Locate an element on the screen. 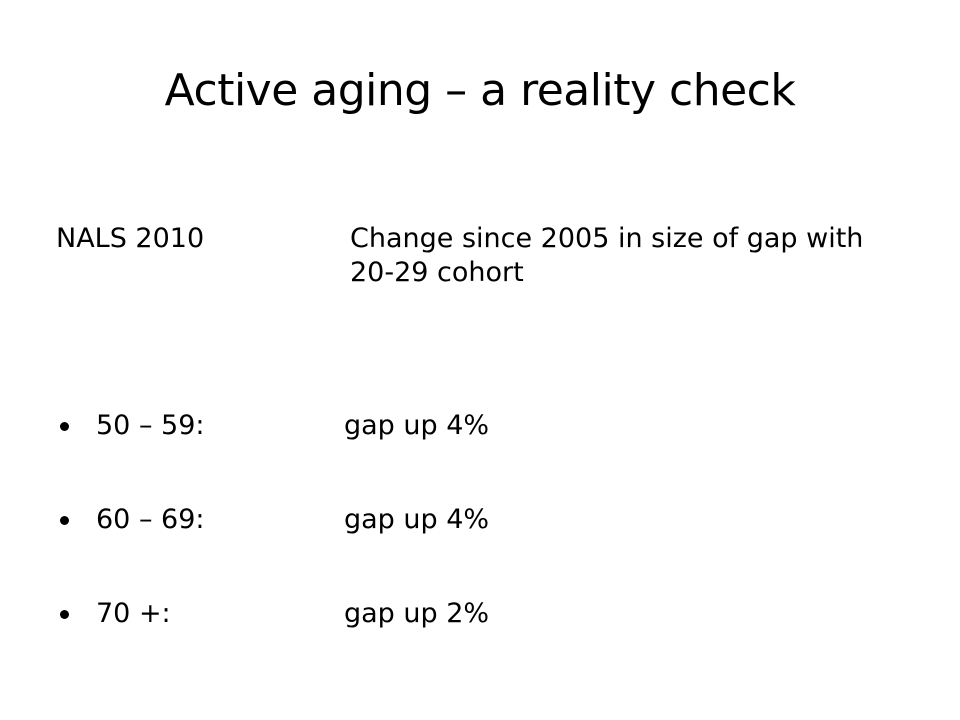  age-group-label: 50 – 59: is located at coordinates (150, 425).